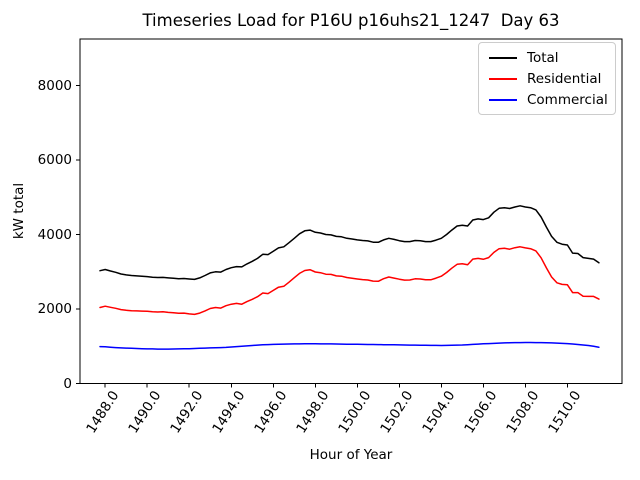 The image size is (640, 480). What do you see at coordinates (349, 281) in the screenshot?
I see `series-line-residential` at bounding box center [349, 281].